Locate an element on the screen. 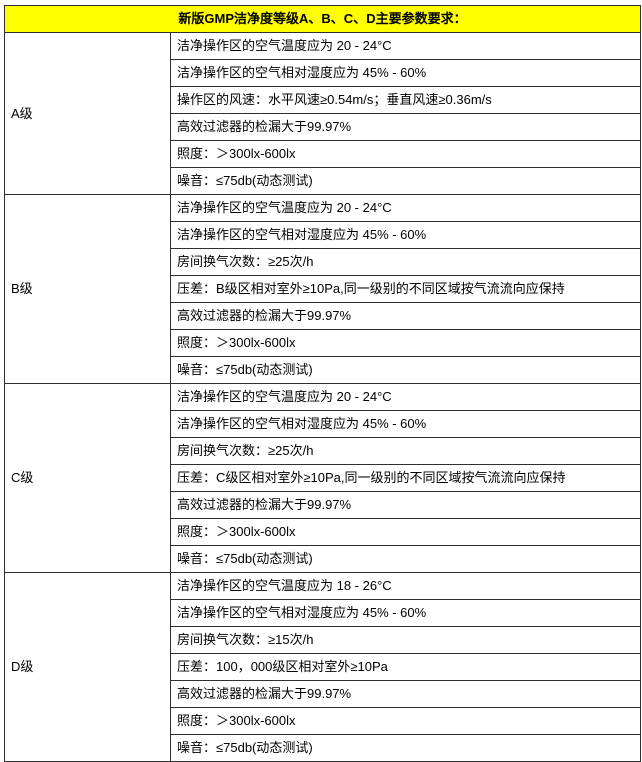 This screenshot has height=762, width=642. grade-label-c: C级 is located at coordinates (87, 478).